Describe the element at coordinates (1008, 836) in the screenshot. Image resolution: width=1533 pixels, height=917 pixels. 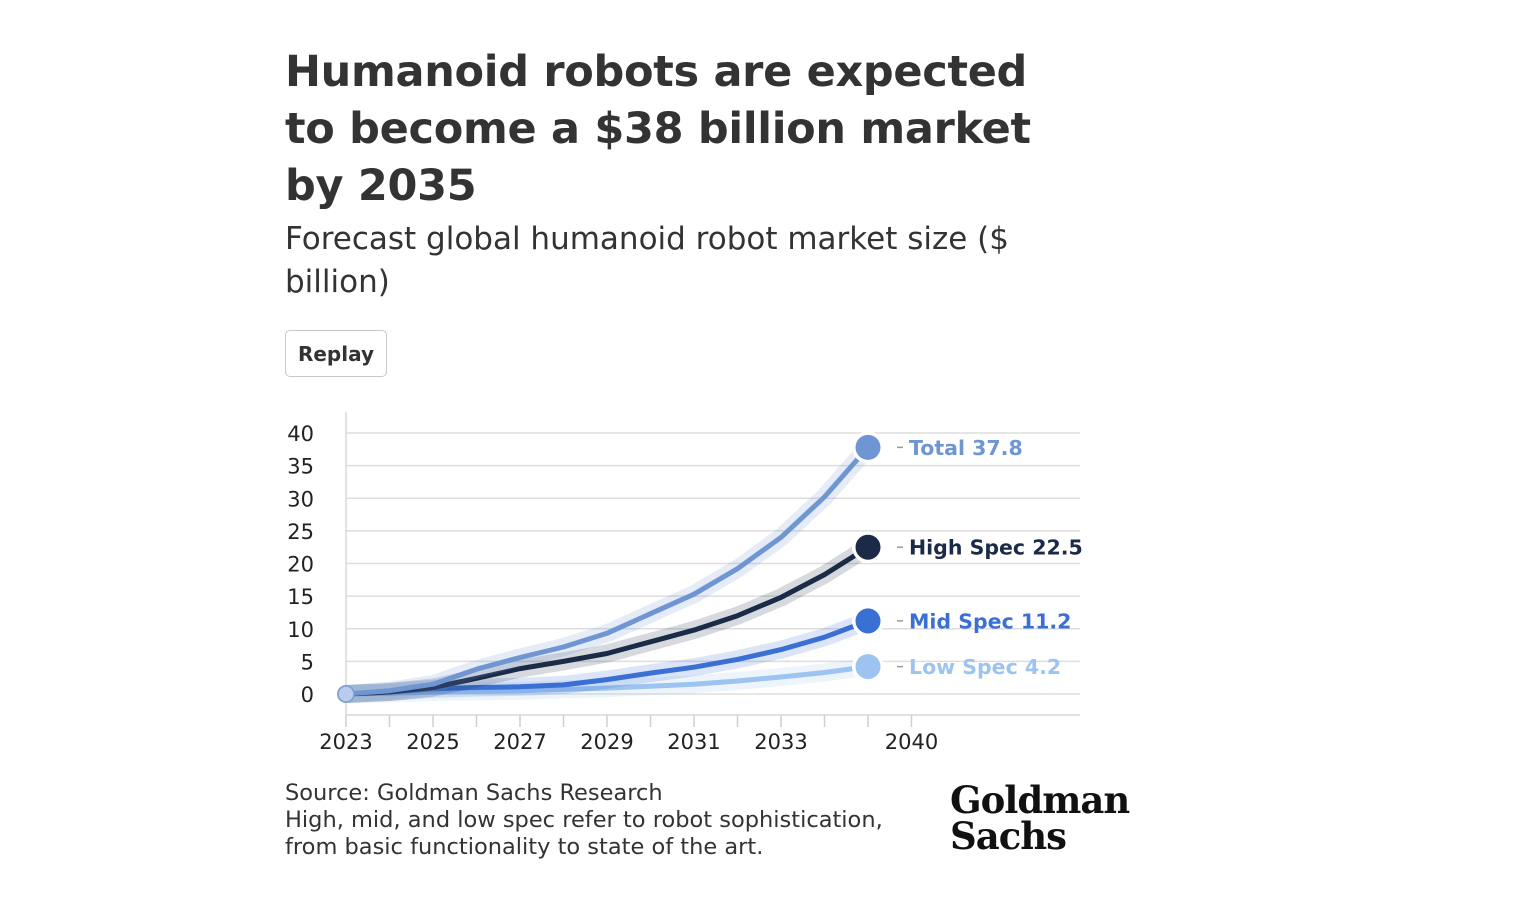
I see `logo-line2: Sachs` at that location.